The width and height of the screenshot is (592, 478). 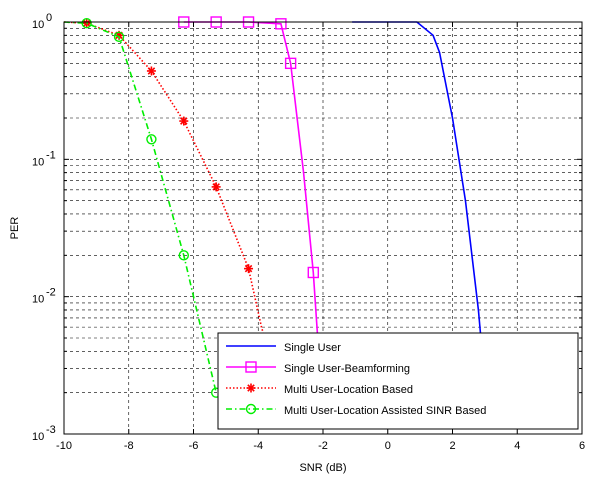 What do you see at coordinates (452, 446) in the screenshot?
I see `x-tick-label: 2` at bounding box center [452, 446].